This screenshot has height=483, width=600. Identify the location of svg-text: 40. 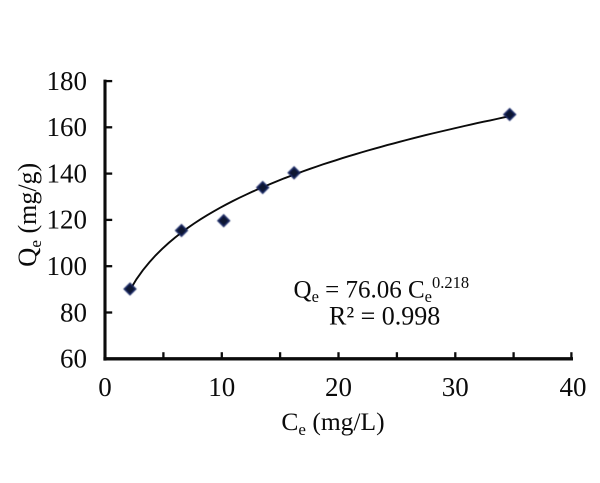
(573, 387).